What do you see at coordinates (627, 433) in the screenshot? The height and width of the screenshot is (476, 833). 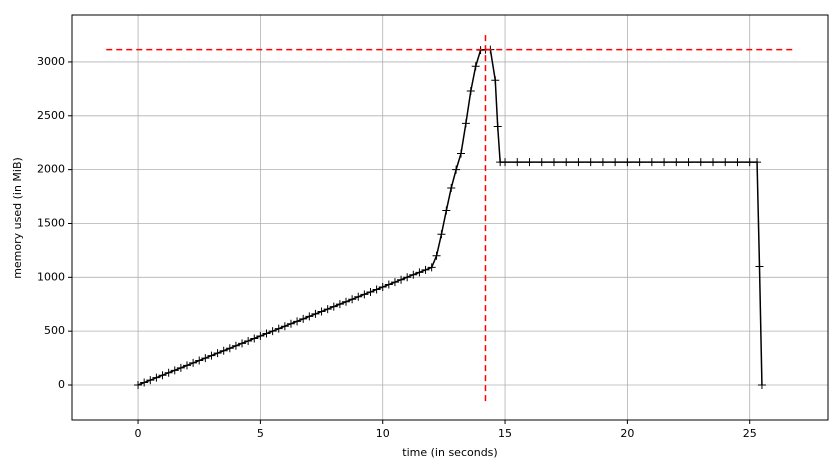 I see `x-tick-label: 20` at bounding box center [627, 433].